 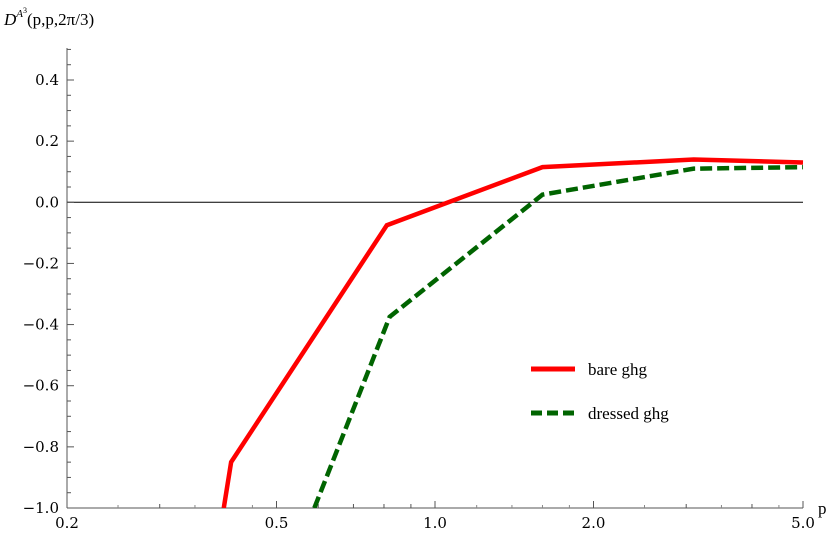 I want to click on x-tick-label: 0.5, so click(x=277, y=523).